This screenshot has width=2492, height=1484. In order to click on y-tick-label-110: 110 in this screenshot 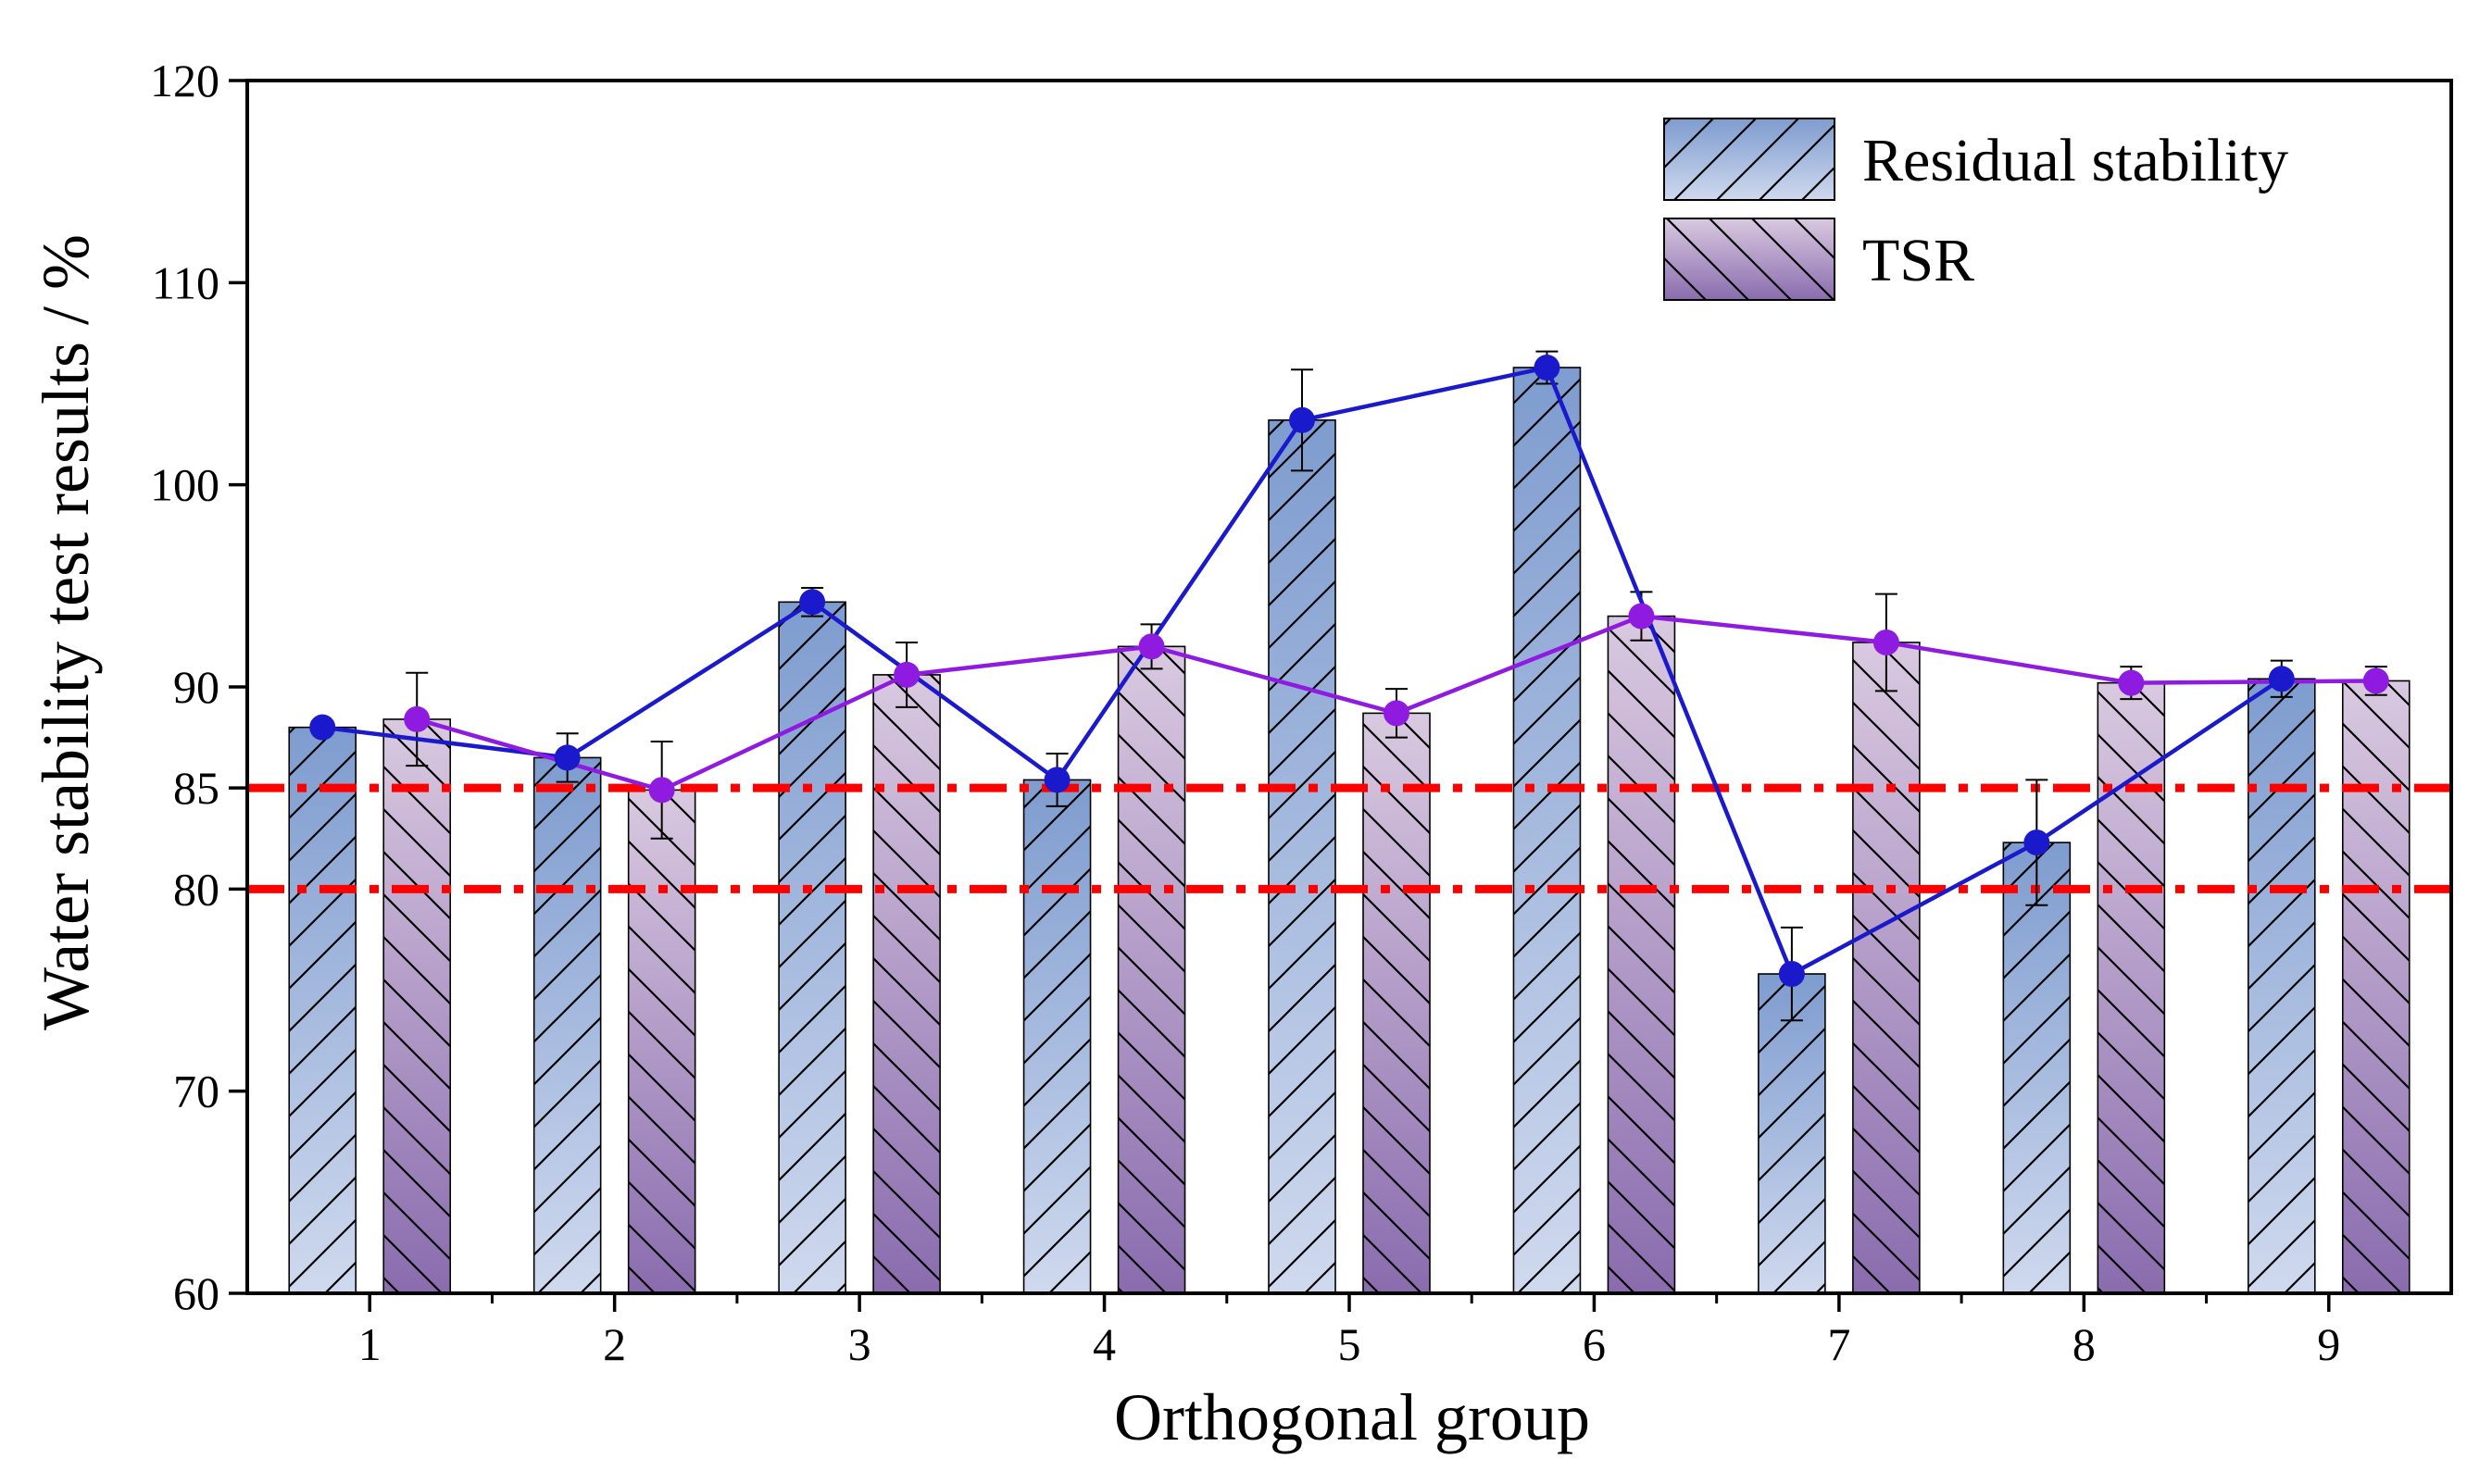, I will do `click(185, 282)`.